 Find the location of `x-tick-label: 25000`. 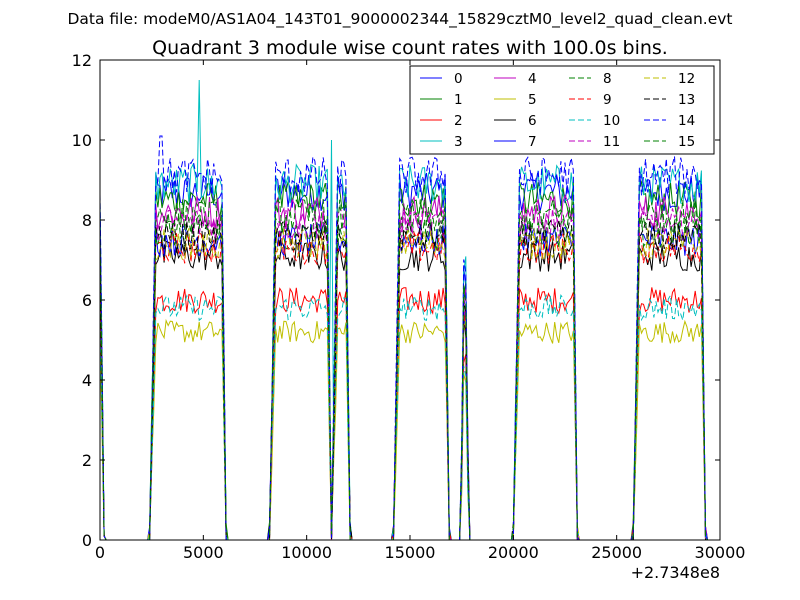

x-tick-label: 25000 is located at coordinates (616, 552).